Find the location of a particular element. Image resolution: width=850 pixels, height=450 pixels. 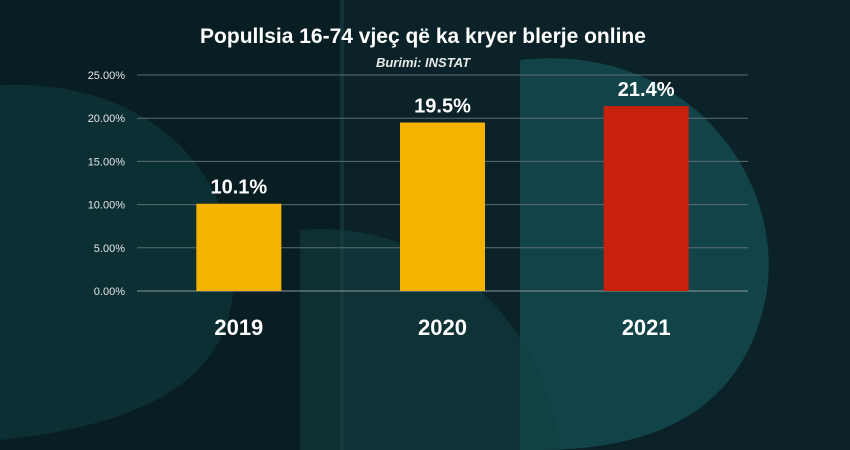

x-axis-ticks: 2019 2020 2021 is located at coordinates (442, 327).